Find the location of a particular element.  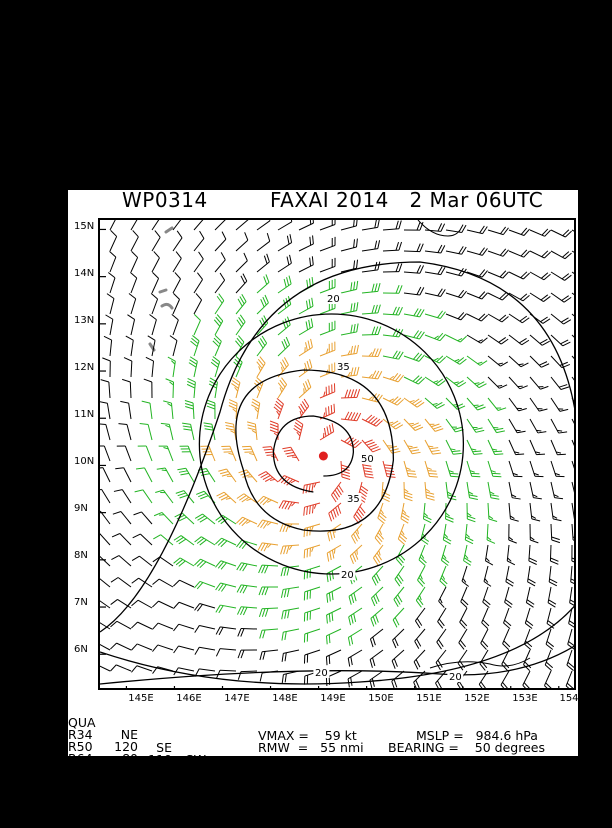

storm-center-marker is located at coordinates (323, 456).